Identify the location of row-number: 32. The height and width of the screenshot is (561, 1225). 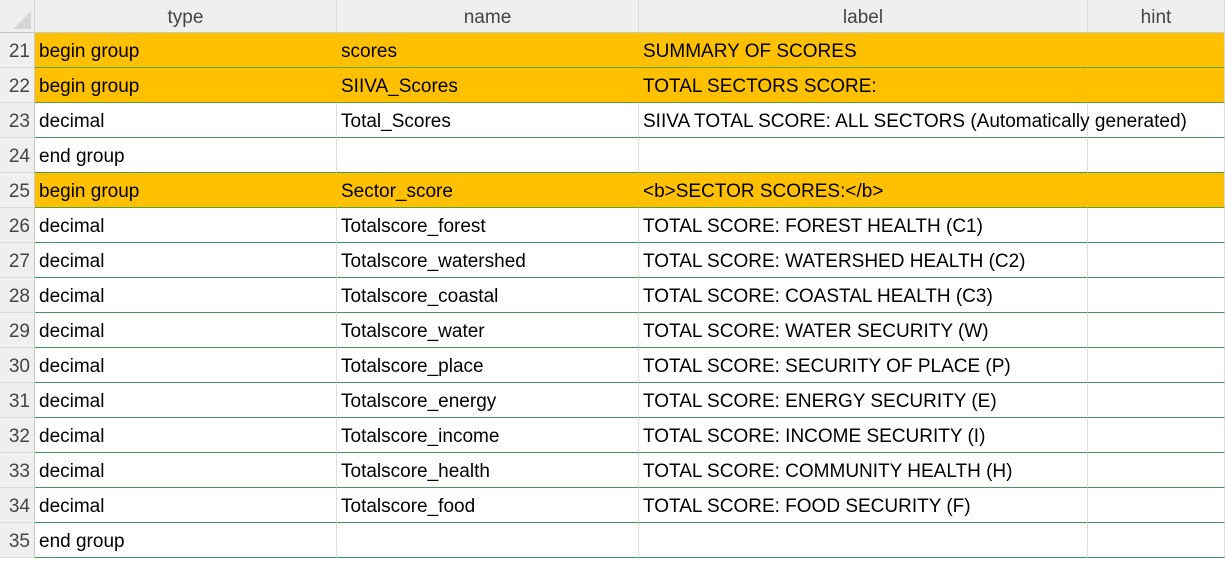
(17, 435).